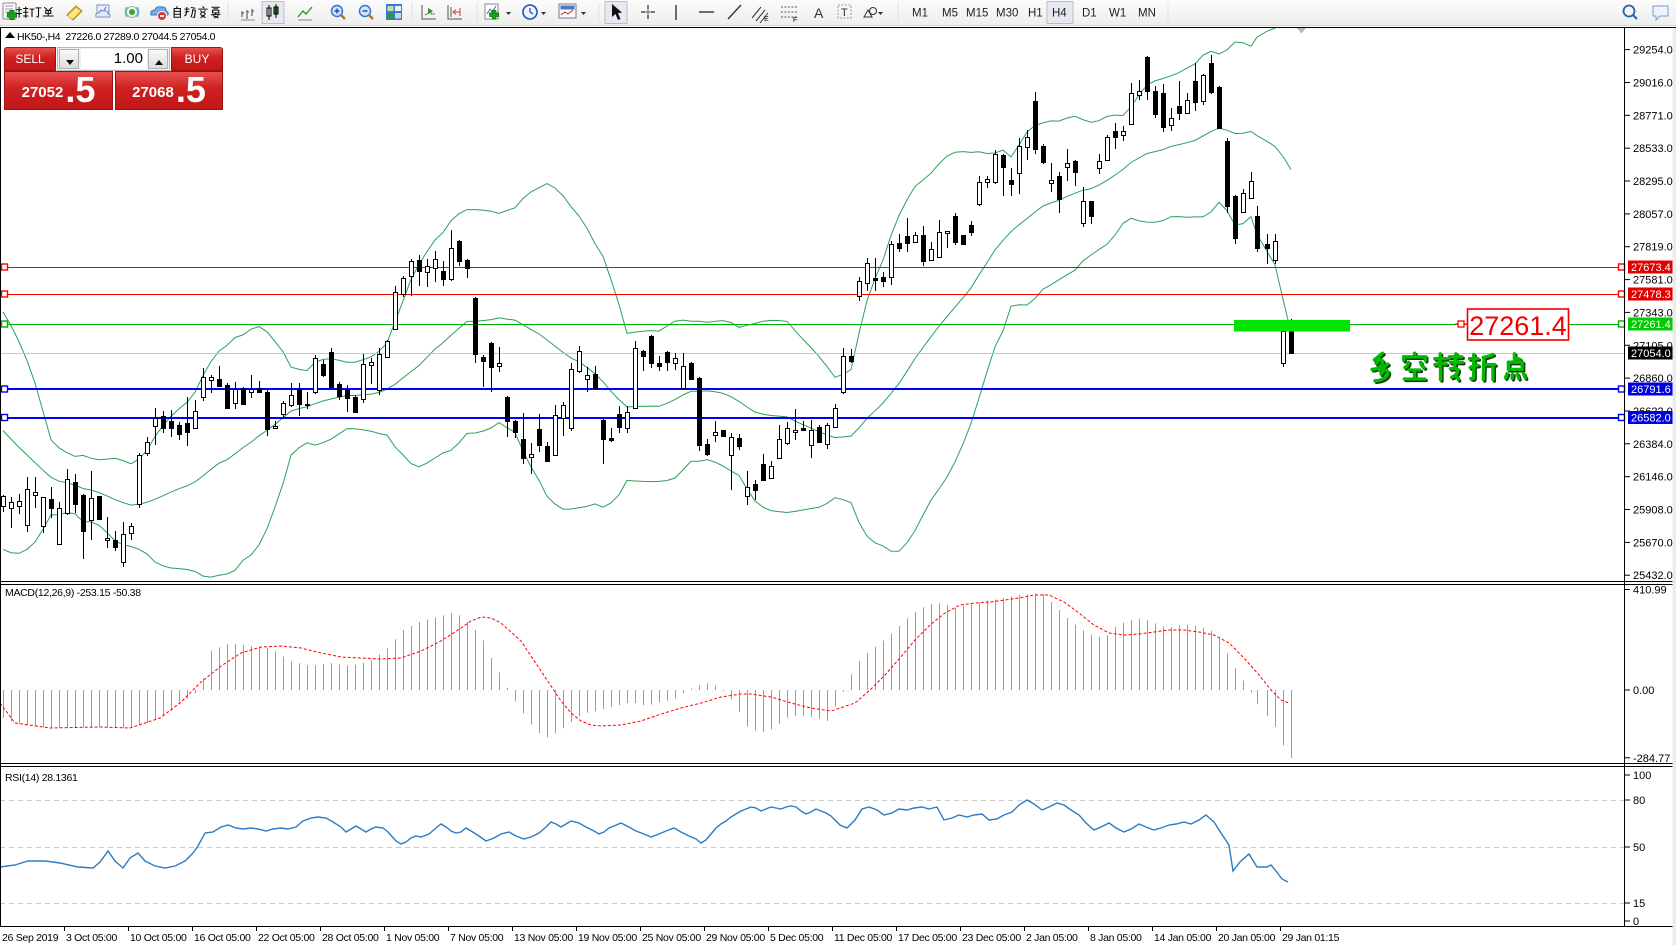 This screenshot has width=1676, height=945. What do you see at coordinates (920, 14) in the screenshot?
I see `svg-text: M1` at bounding box center [920, 14].